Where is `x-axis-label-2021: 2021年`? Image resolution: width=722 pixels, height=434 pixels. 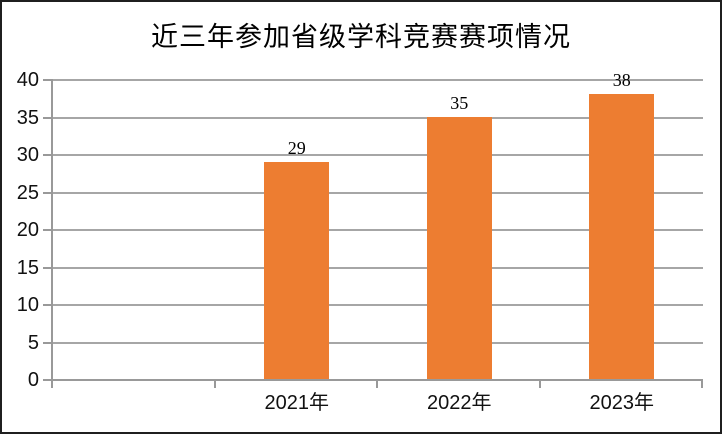
x-axis-label-2021: 2021年 is located at coordinates (297, 403).